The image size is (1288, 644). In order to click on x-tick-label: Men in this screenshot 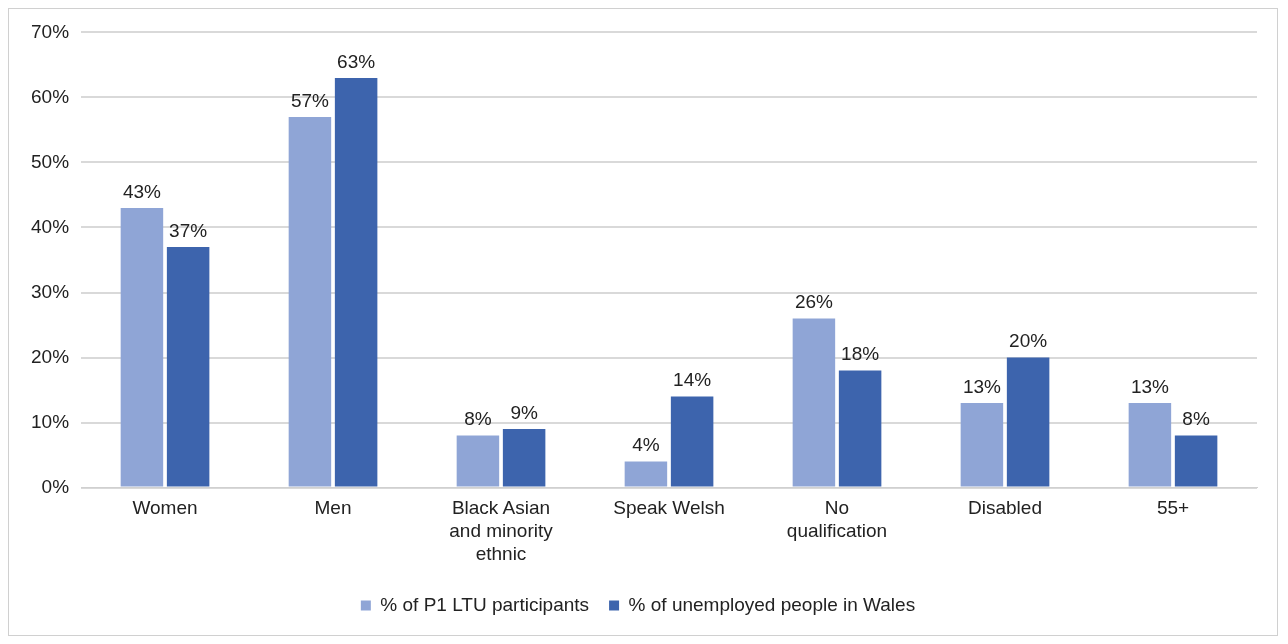, I will do `click(333, 508)`.